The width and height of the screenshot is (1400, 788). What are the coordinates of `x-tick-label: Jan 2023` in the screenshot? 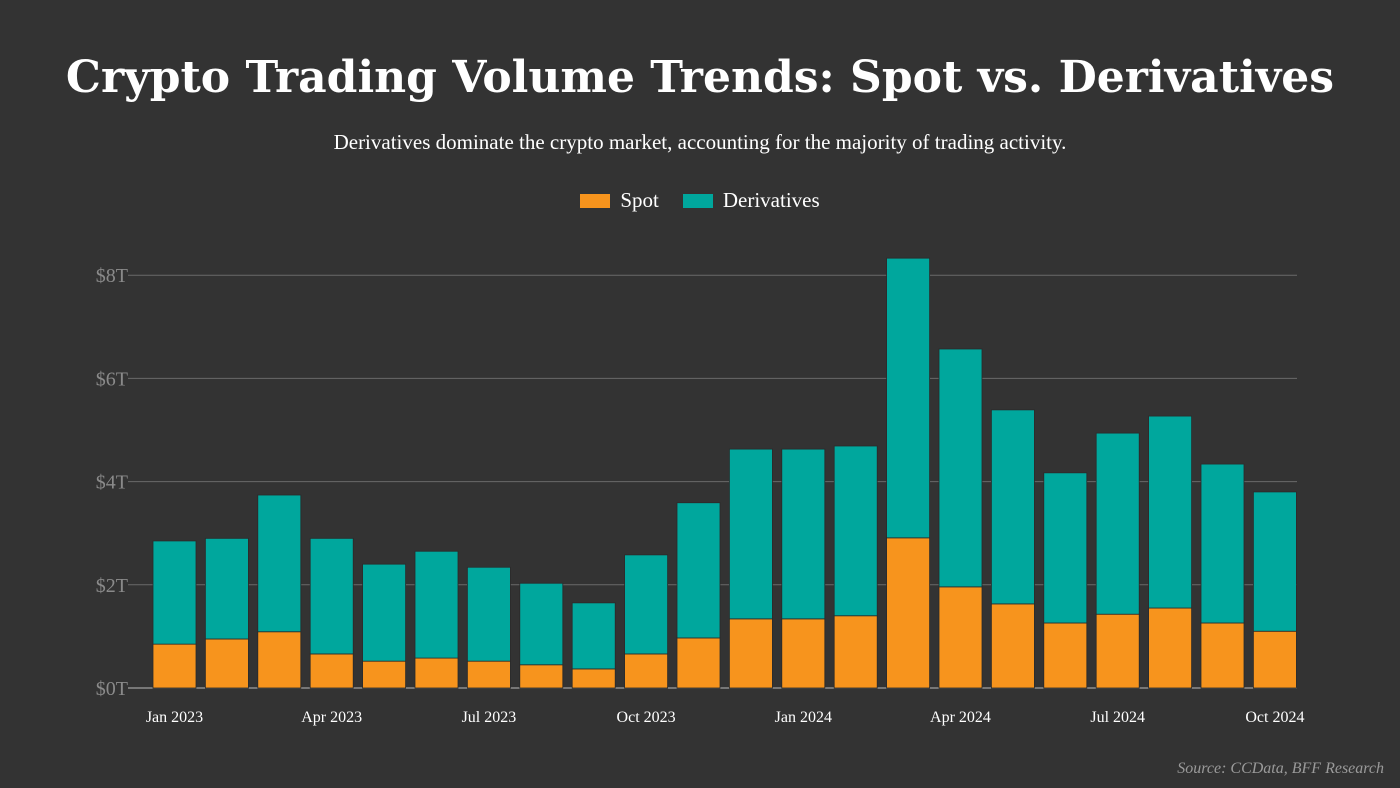 It's located at (174, 717).